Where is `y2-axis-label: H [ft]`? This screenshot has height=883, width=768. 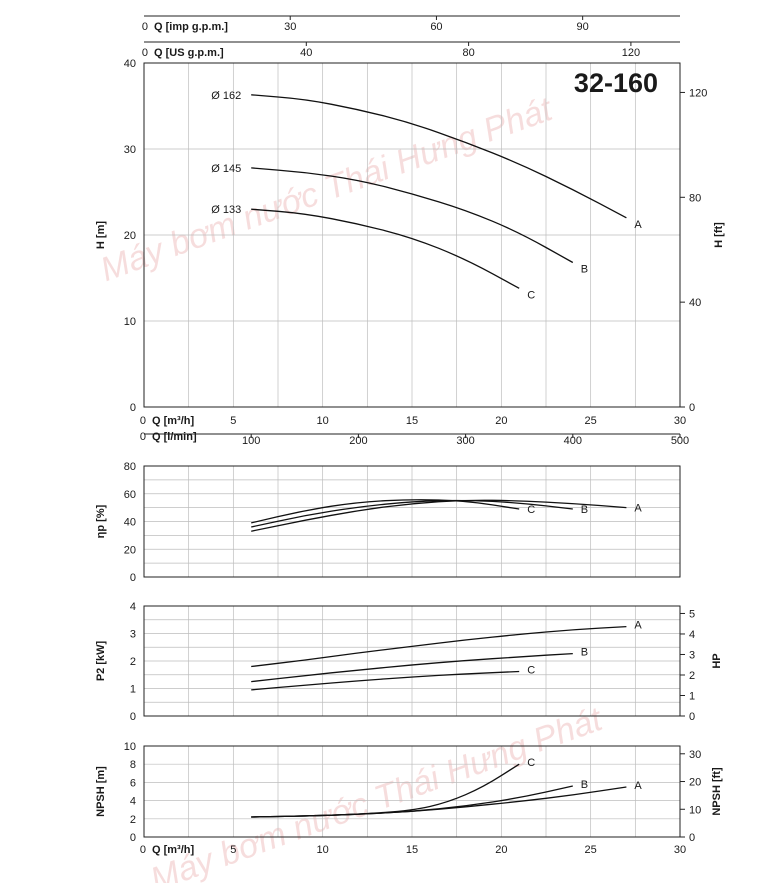 y2-axis-label: H [ft] is located at coordinates (719, 235).